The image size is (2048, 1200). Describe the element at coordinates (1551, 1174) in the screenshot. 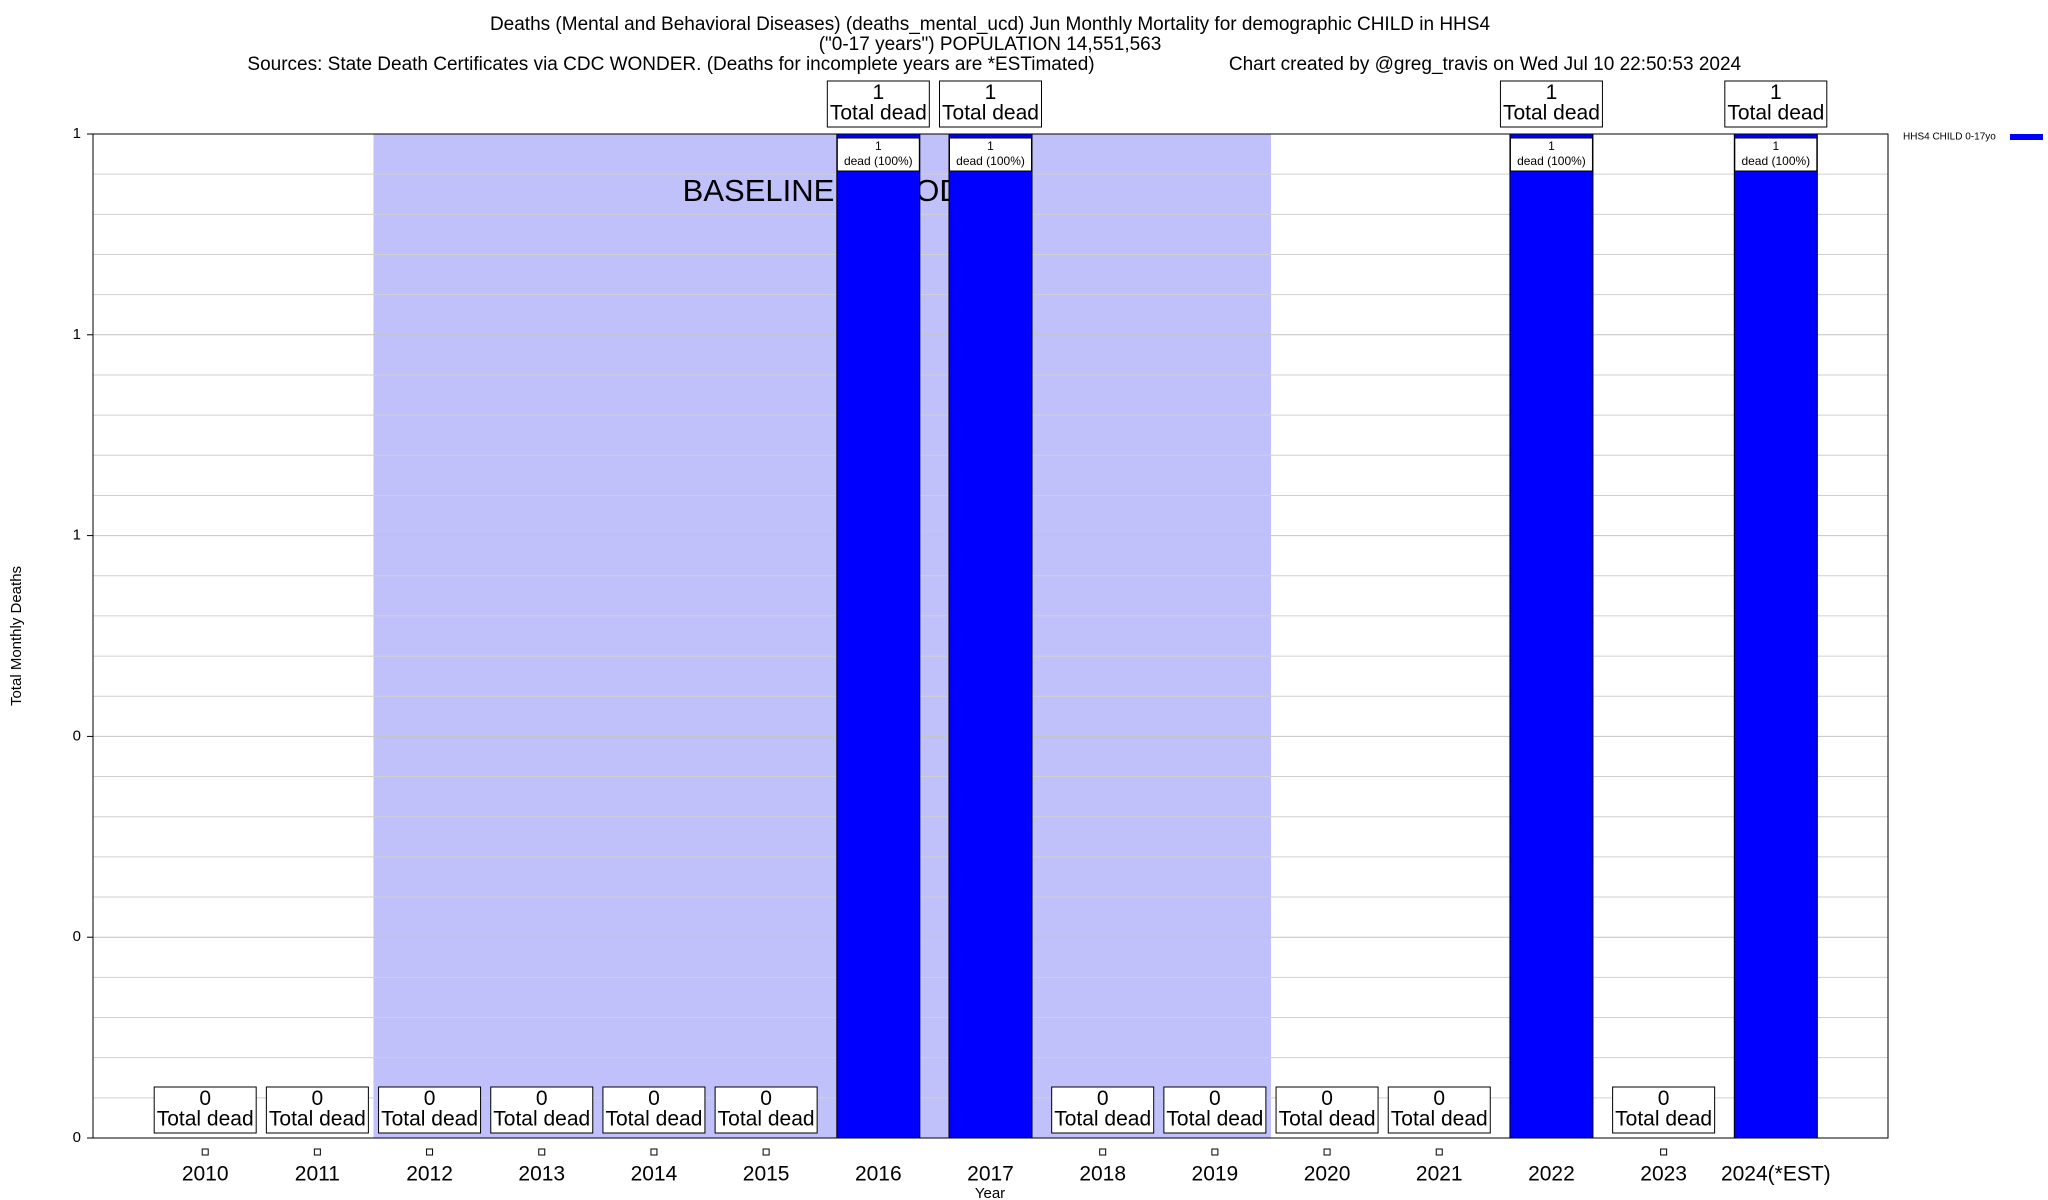

I see `x-tick-label: 2022` at that location.